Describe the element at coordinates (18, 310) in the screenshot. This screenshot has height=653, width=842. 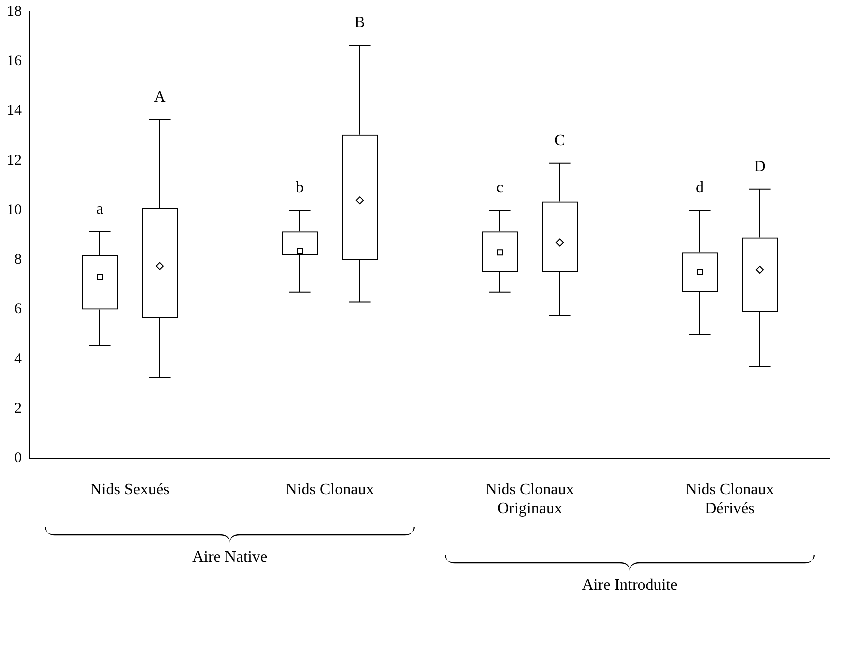
I see `y-tick-label: 6` at that location.